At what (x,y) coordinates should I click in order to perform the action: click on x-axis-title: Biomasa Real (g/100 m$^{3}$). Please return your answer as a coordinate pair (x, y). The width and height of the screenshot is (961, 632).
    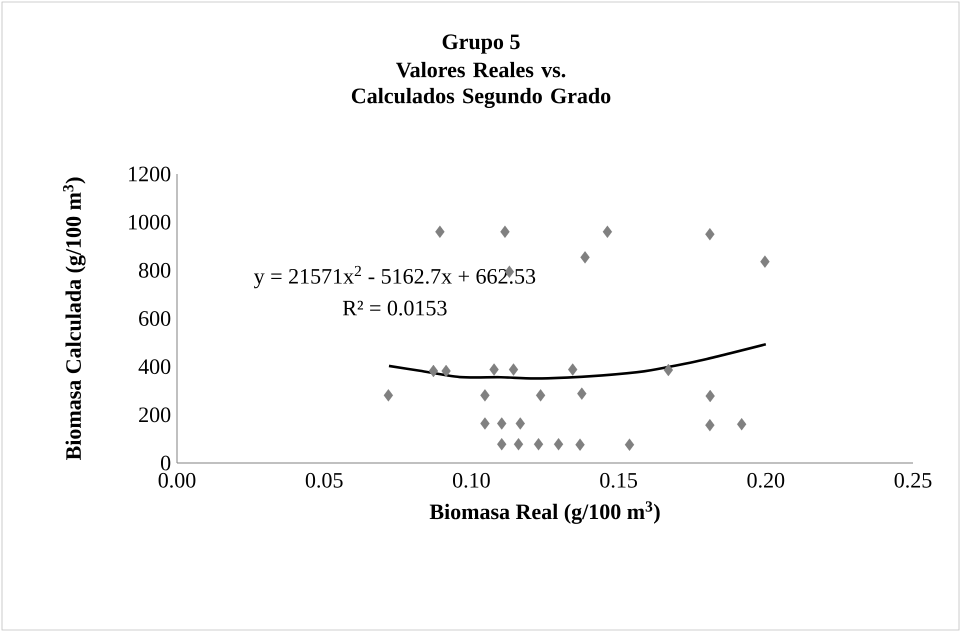
    Looking at the image, I should click on (545, 512).